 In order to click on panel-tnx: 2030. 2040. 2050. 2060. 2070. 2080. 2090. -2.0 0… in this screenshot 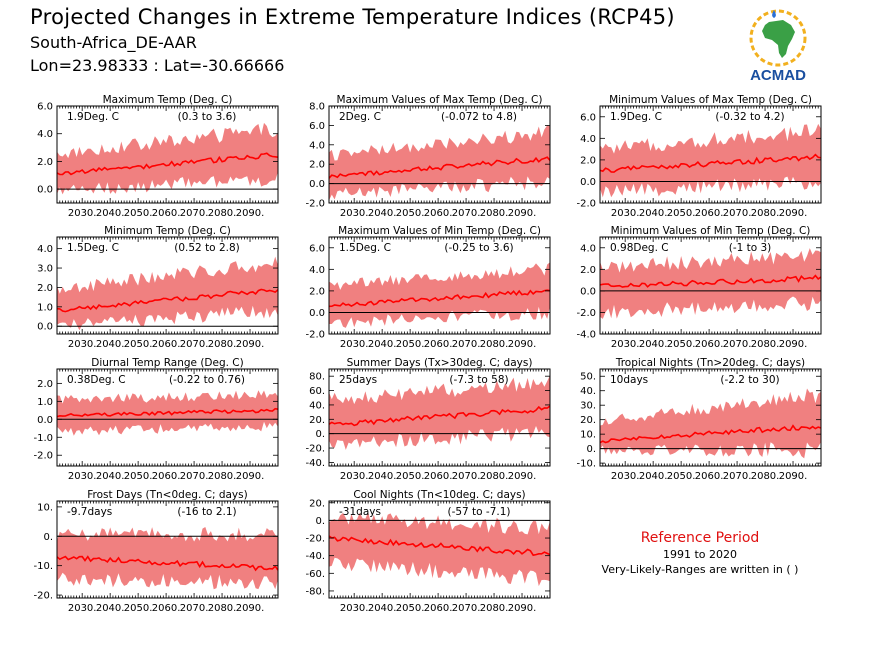, I will do `click(428, 287)`.